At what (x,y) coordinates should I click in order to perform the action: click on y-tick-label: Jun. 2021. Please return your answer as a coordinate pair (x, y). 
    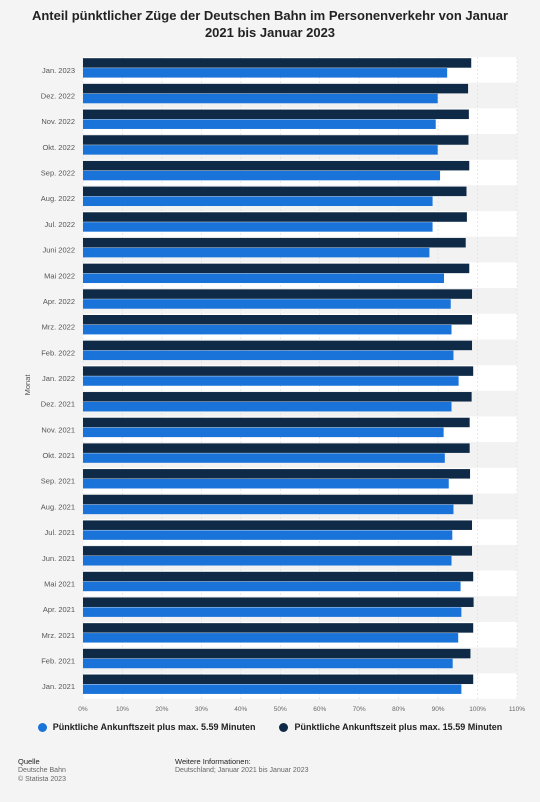
    Looking at the image, I should click on (58, 558).